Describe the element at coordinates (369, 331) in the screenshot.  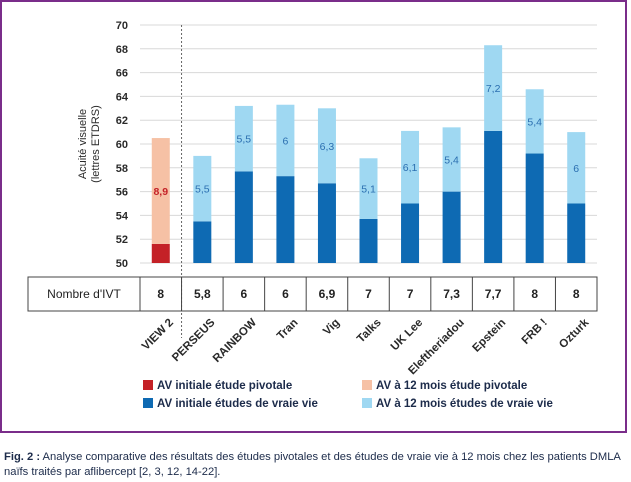
I see `x-category-label: Talks` at that location.